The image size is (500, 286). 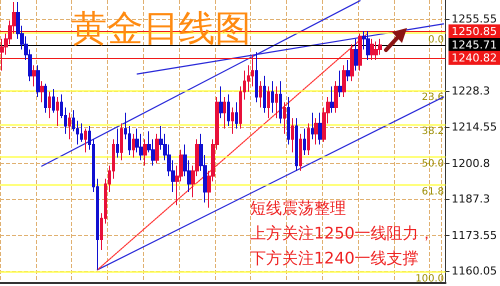 What do you see at coordinates (471, 199) in the screenshot?
I see `y-tick-label: 1187.3` at bounding box center [471, 199].